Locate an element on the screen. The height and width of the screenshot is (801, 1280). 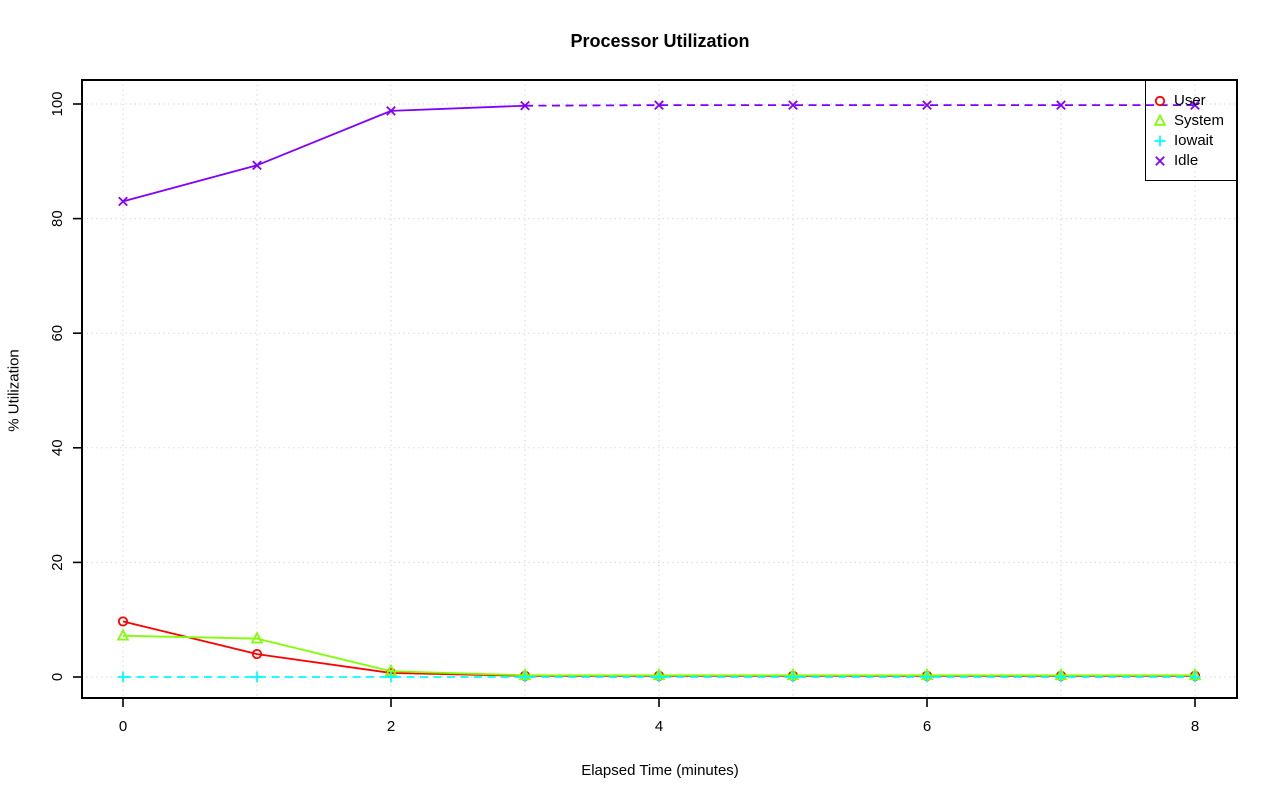
svg-text: 4 is located at coordinates (659, 726).